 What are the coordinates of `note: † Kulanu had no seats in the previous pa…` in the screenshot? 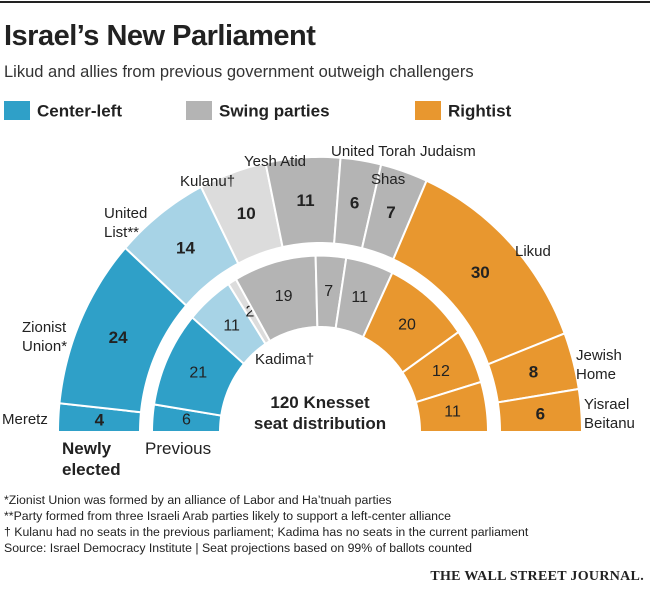 It's located at (266, 532).